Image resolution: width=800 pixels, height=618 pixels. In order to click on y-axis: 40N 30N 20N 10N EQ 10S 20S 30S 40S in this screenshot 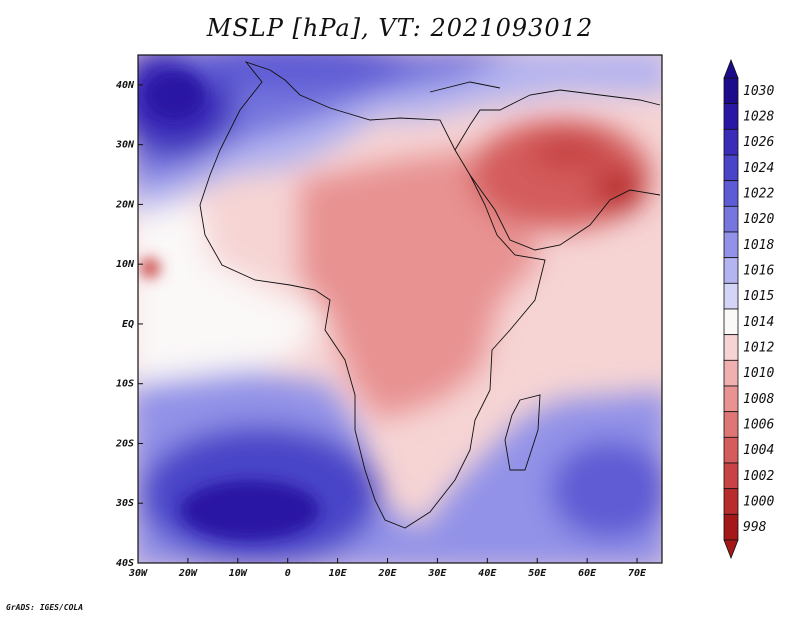, I will do `click(129, 324)`.